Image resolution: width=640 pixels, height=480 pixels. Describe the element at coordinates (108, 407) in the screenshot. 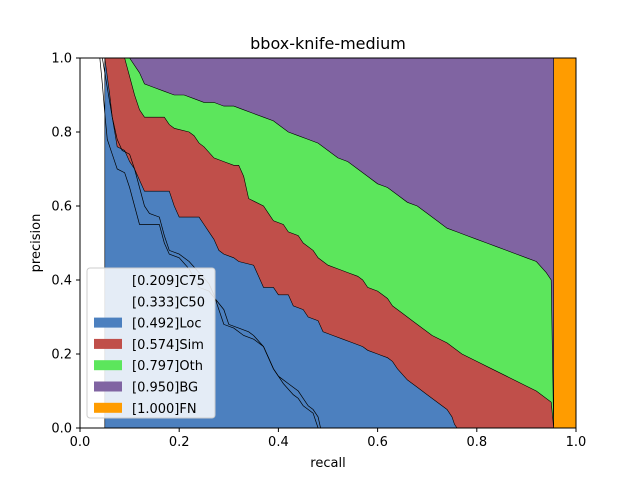

I see `legend-swatch-1-000-fn` at that location.